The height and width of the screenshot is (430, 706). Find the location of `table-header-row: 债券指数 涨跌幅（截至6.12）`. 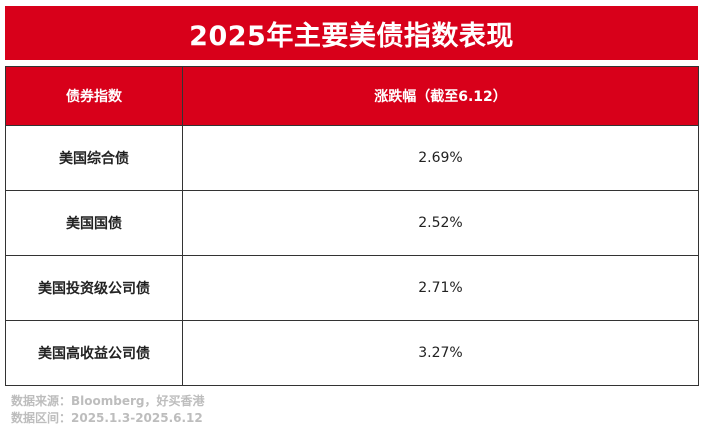

table-header-row: 债券指数 涨跌幅（截至6.12） is located at coordinates (352, 96).